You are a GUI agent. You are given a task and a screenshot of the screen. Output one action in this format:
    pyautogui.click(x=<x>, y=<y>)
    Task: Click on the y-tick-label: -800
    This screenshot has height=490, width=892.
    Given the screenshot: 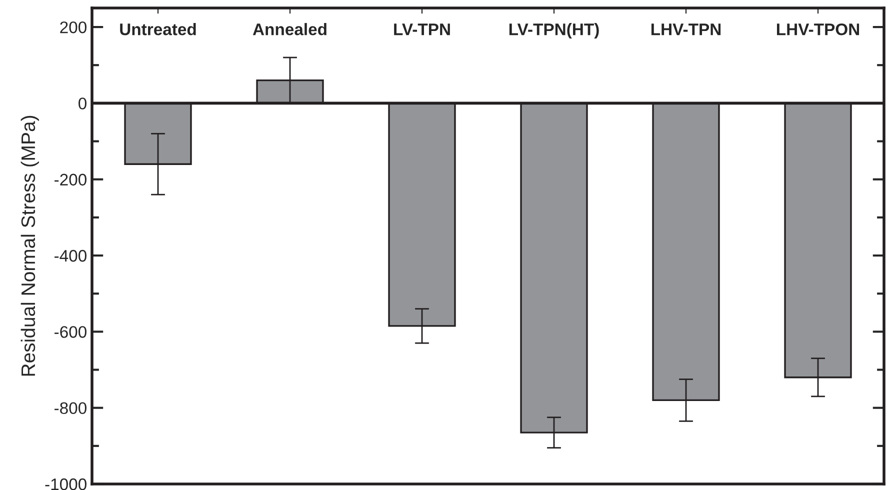 What is the action you would take?
    pyautogui.click(x=70, y=408)
    